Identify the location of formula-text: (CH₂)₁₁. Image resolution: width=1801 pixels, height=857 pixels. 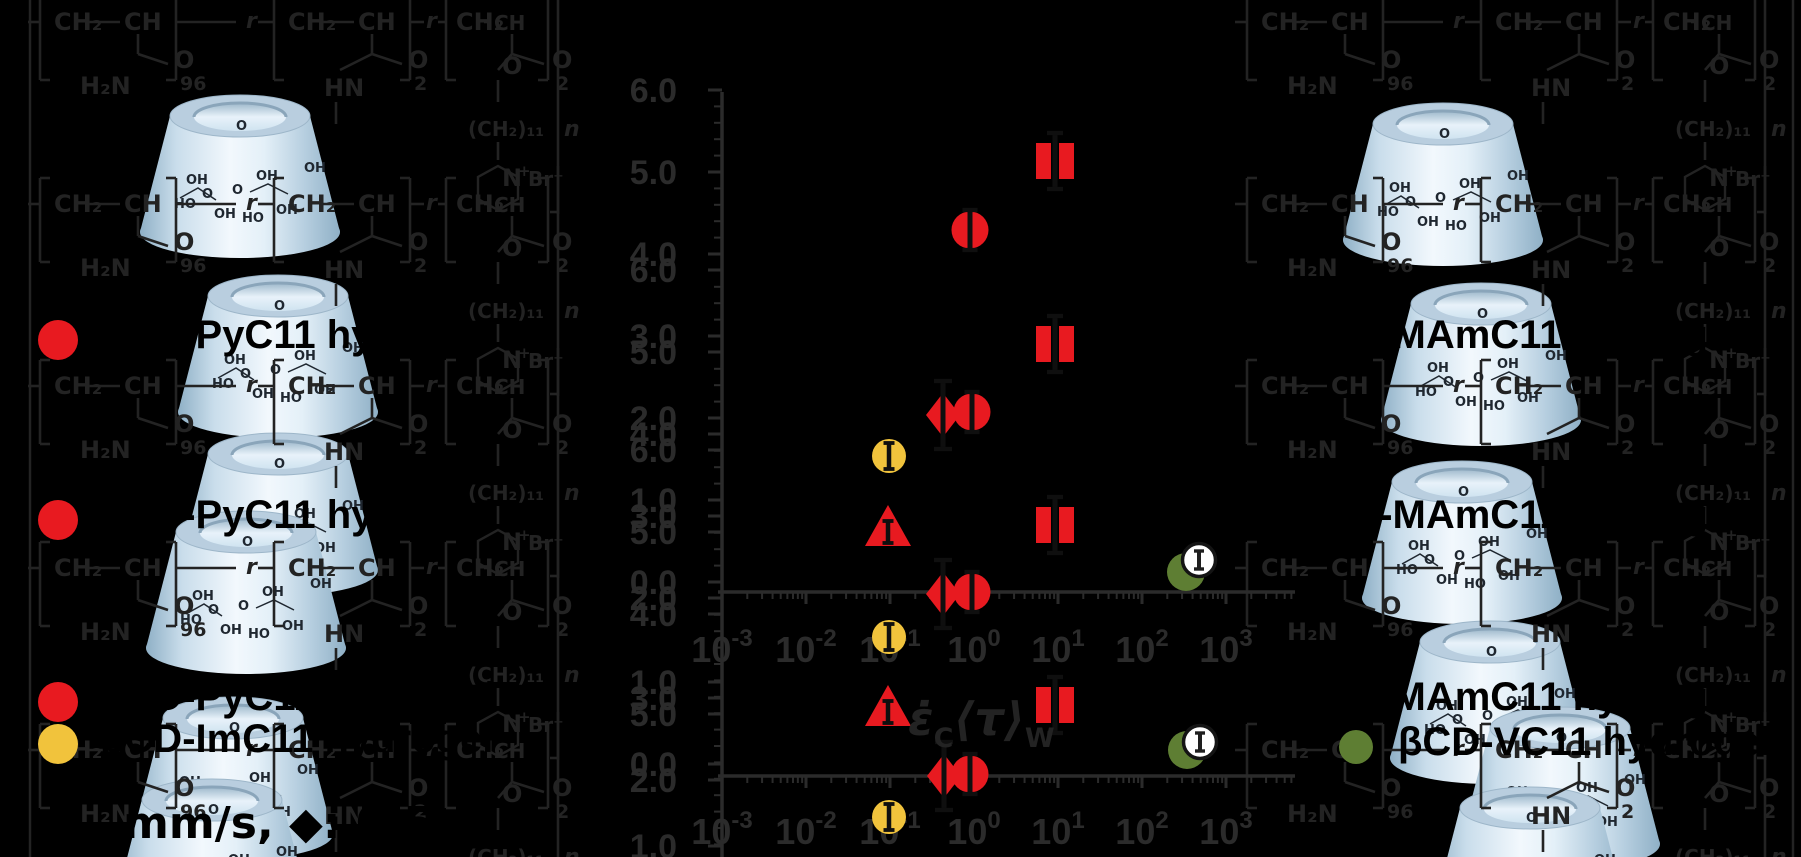
(1713, 493).